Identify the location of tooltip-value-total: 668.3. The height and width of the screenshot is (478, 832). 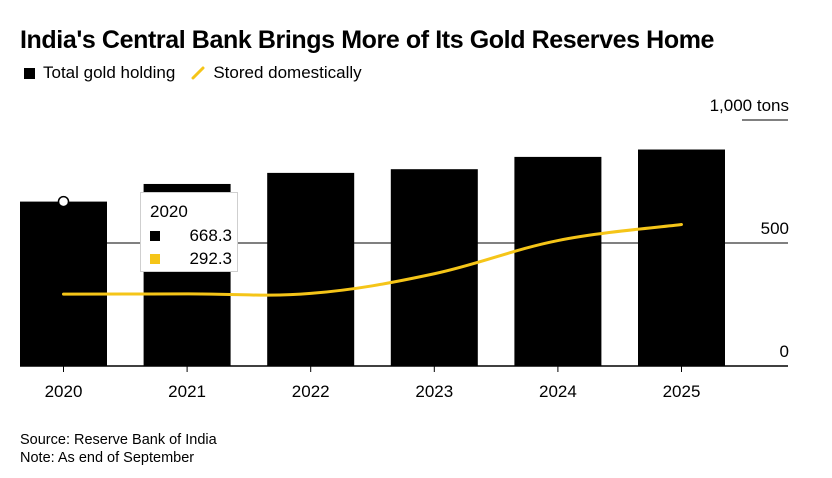
(210, 235).